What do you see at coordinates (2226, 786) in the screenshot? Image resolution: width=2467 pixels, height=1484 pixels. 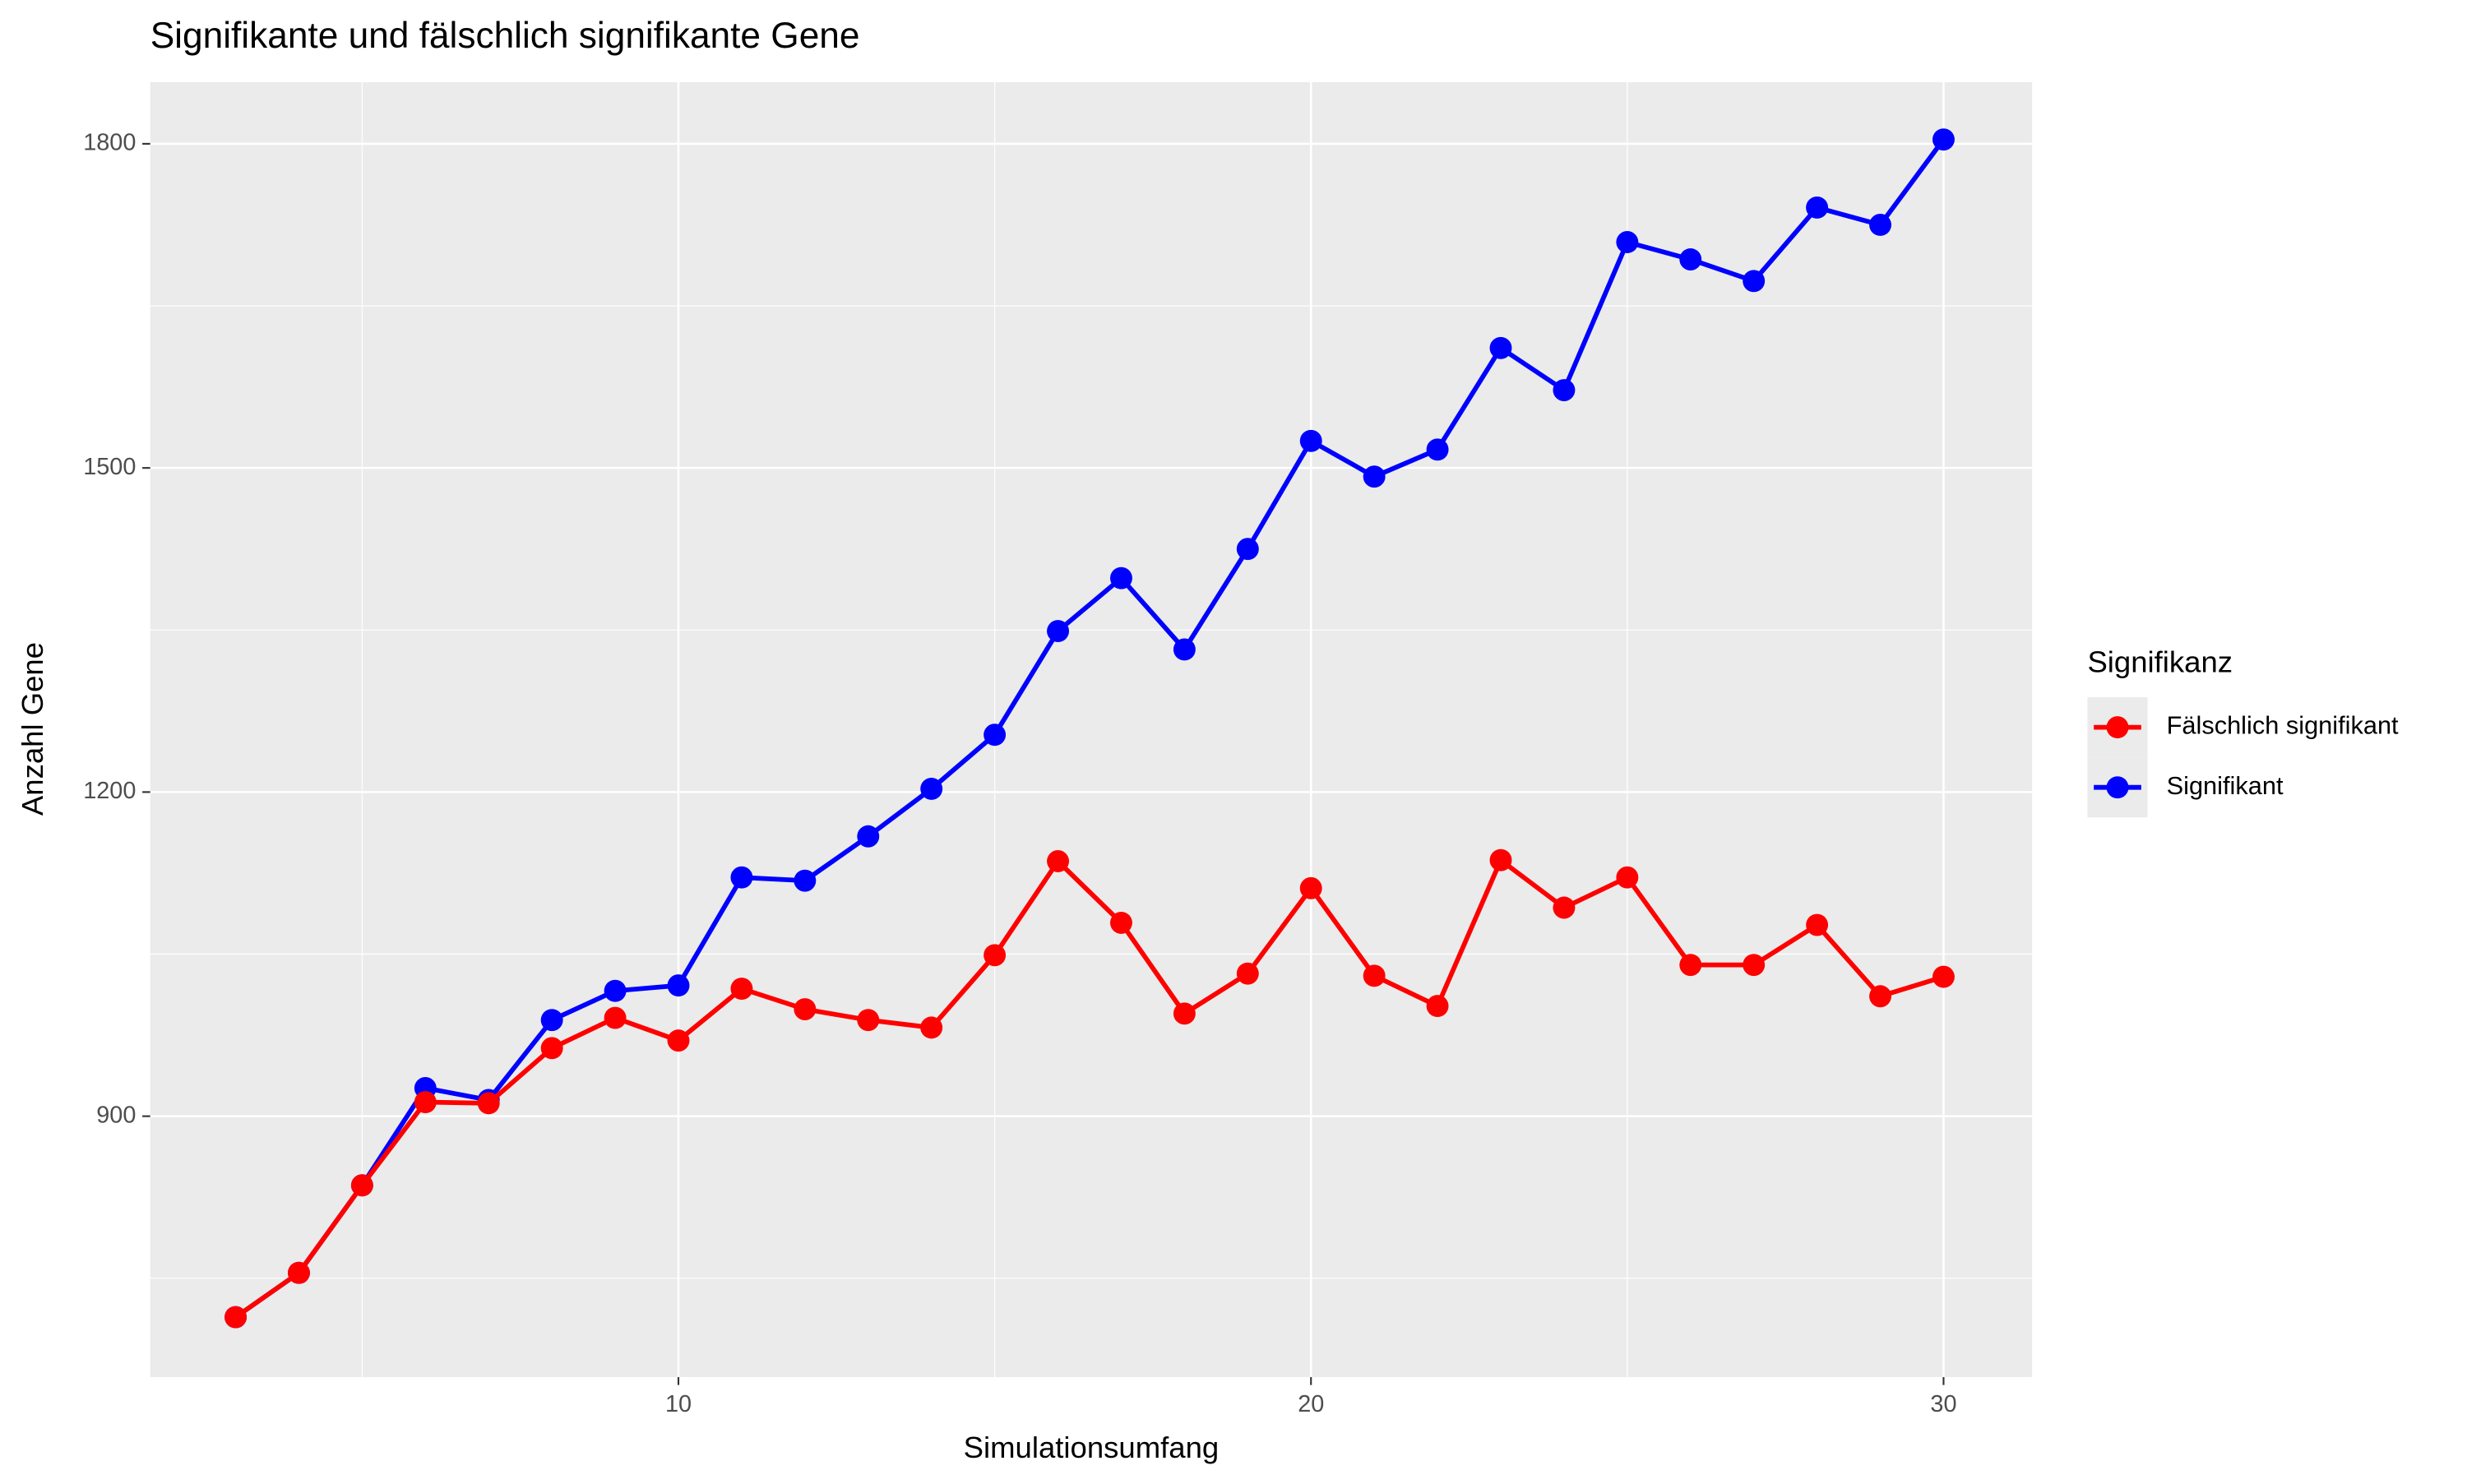 I see `legend-label: Signifikant` at bounding box center [2226, 786].